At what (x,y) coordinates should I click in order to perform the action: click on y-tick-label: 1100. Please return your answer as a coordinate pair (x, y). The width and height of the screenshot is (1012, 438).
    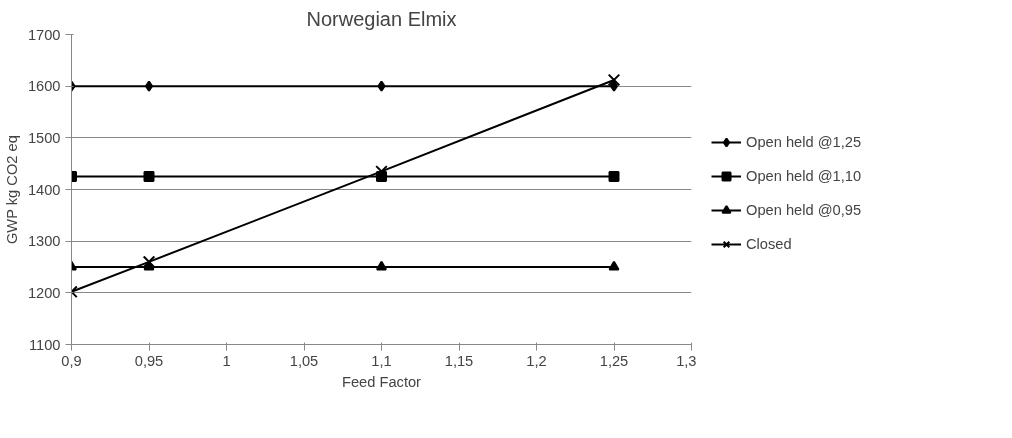
    Looking at the image, I should click on (44, 344).